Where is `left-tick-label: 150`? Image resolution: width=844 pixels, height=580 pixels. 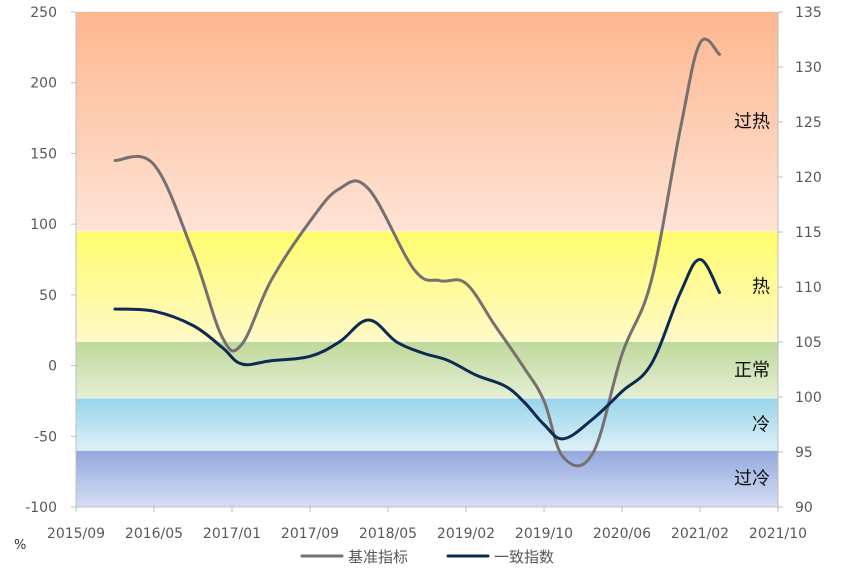 left-tick-label: 150 is located at coordinates (43, 154).